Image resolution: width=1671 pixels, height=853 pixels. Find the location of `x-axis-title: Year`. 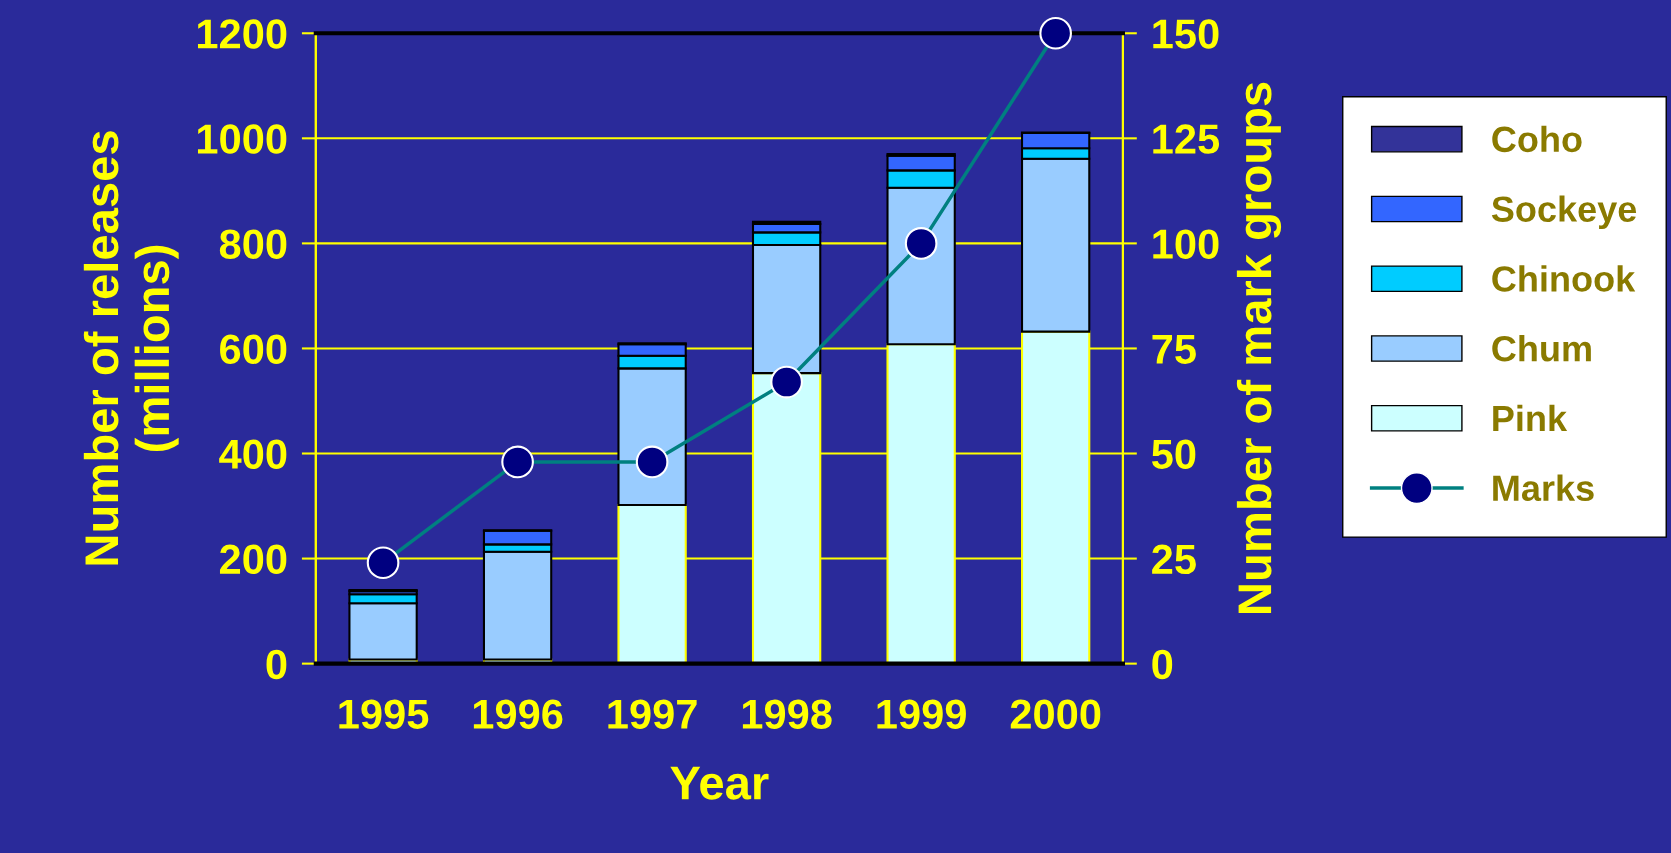

x-axis-title: Year is located at coordinates (719, 783).